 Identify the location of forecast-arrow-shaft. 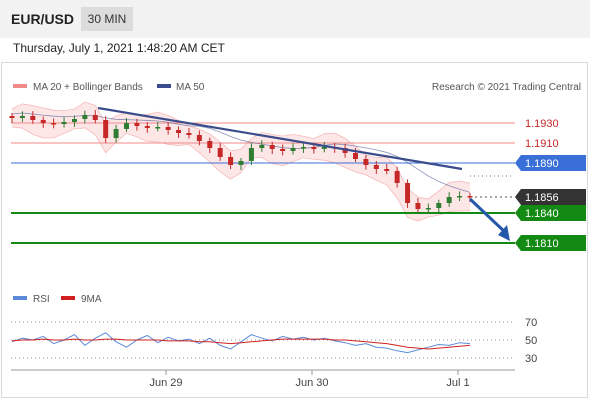
(488, 216).